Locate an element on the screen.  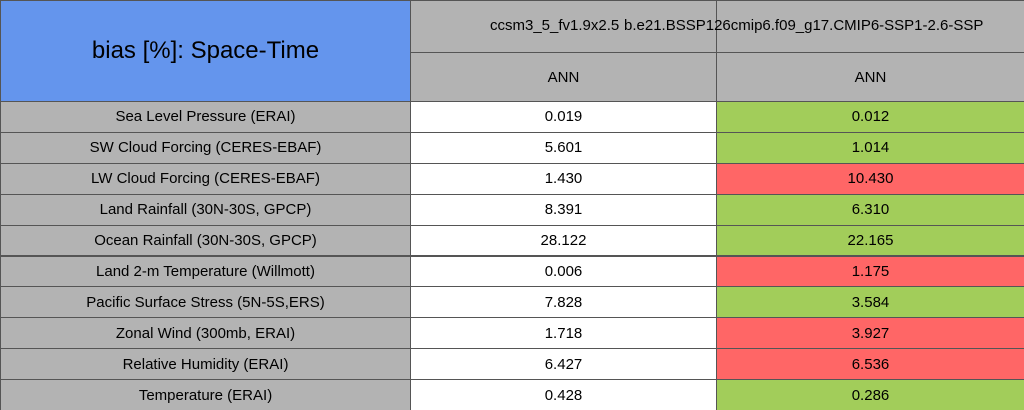
value-cell: 0.286 is located at coordinates (870, 394).